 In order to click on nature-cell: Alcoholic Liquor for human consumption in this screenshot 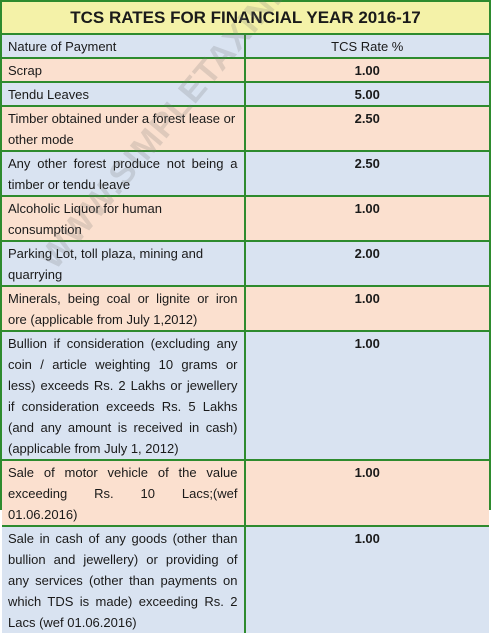, I will do `click(124, 219)`.